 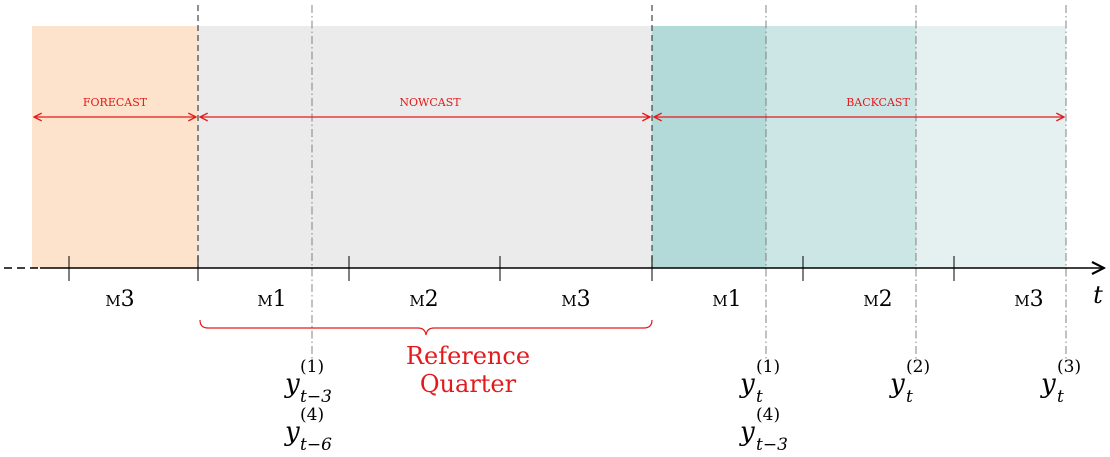 What do you see at coordinates (763, 430) in the screenshot?
I see `release-label-y4-t-3: y (4) t−3` at bounding box center [763, 430].